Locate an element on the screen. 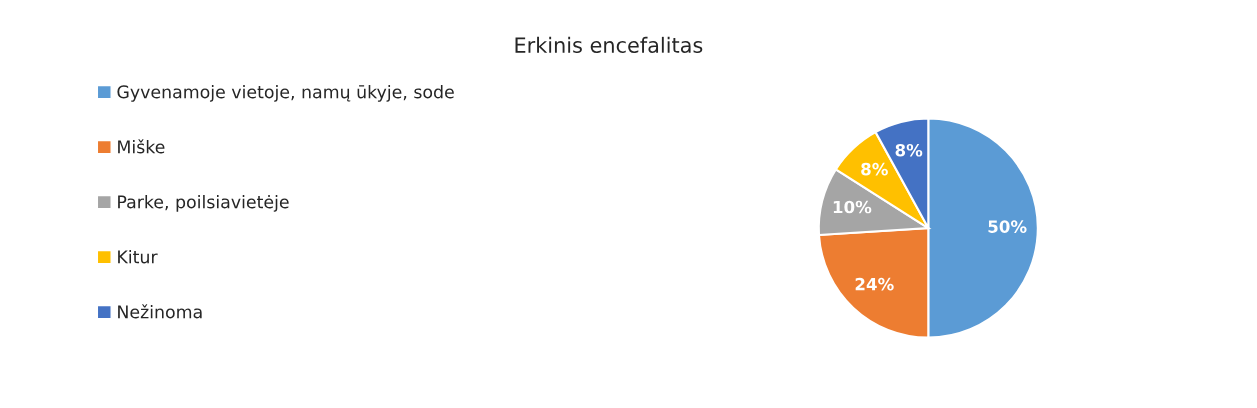  legend-label: Gyvenamoje vietoje, namų ūkyje, sode is located at coordinates (285, 93).